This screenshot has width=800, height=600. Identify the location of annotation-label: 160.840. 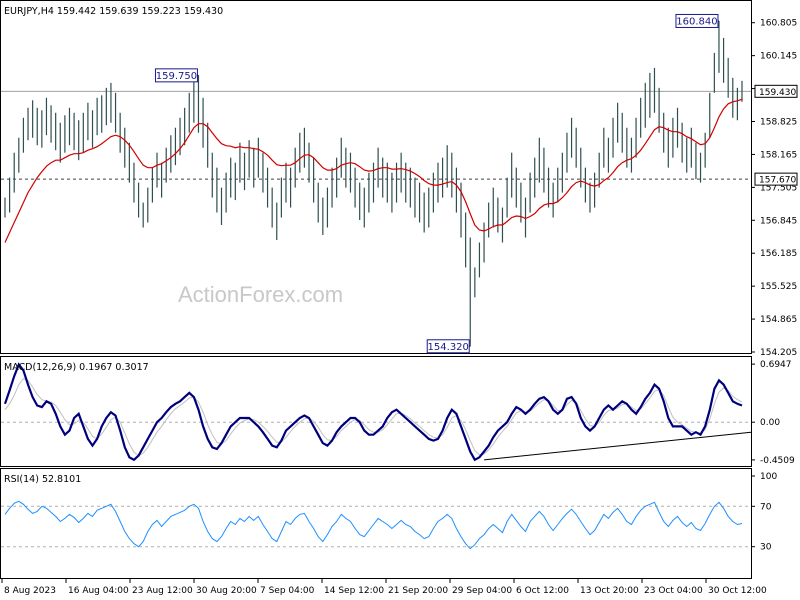
(696, 21).